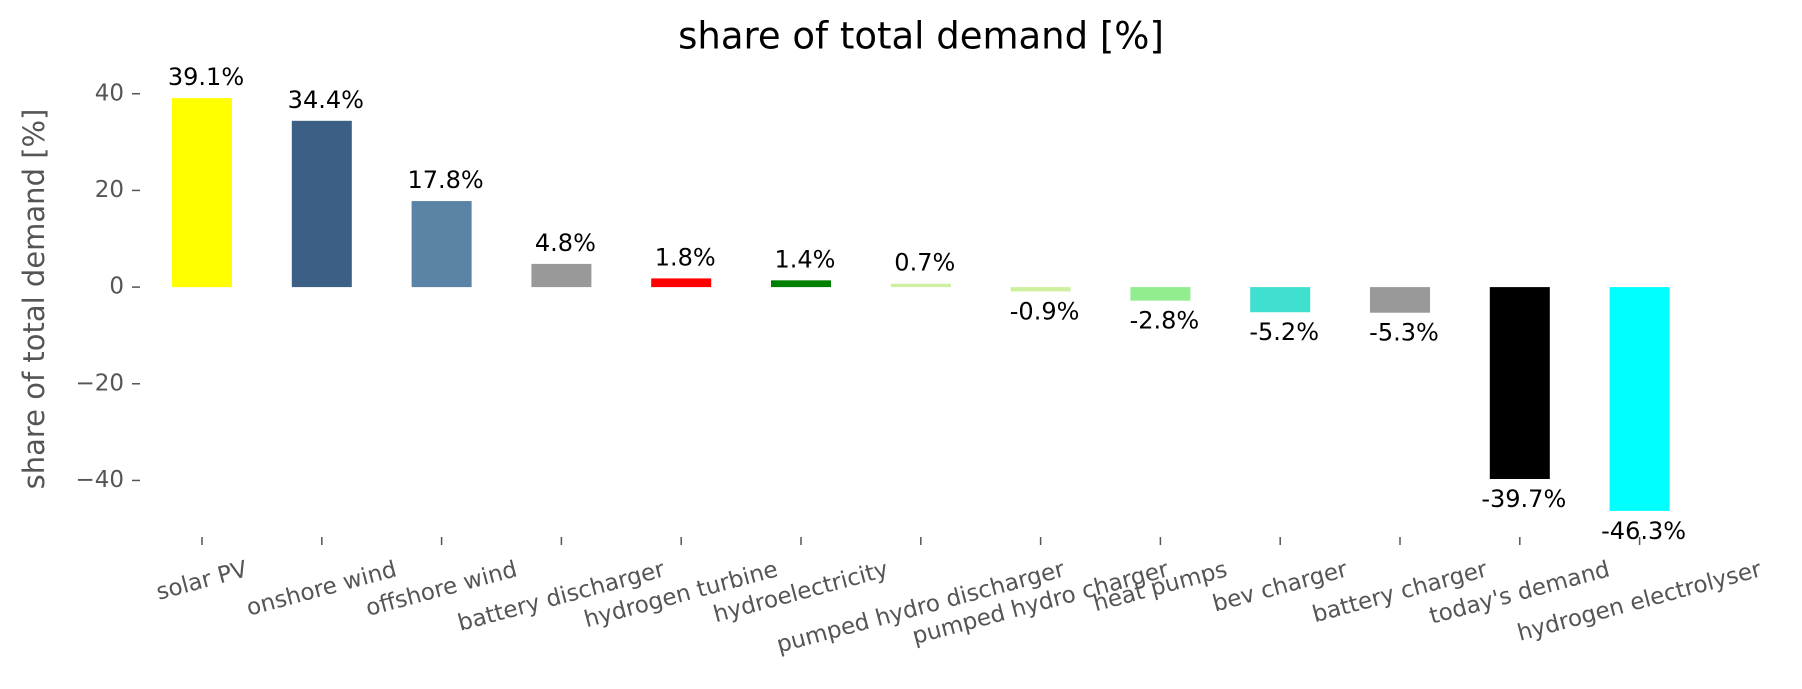 This screenshot has height=689, width=1802. Describe the element at coordinates (326, 100) in the screenshot. I see `value-label: 34.4%` at that location.